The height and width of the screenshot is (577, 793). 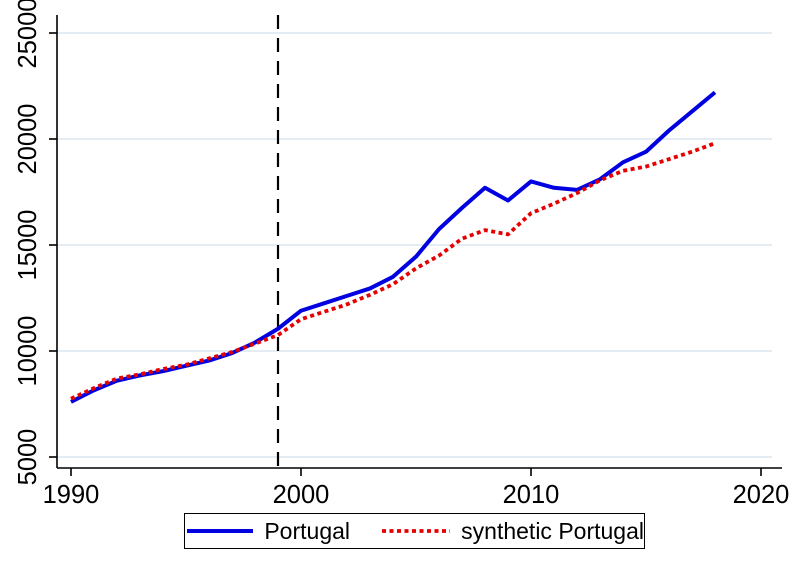 What do you see at coordinates (71, 495) in the screenshot?
I see `x-tick-label: 1990` at bounding box center [71, 495].